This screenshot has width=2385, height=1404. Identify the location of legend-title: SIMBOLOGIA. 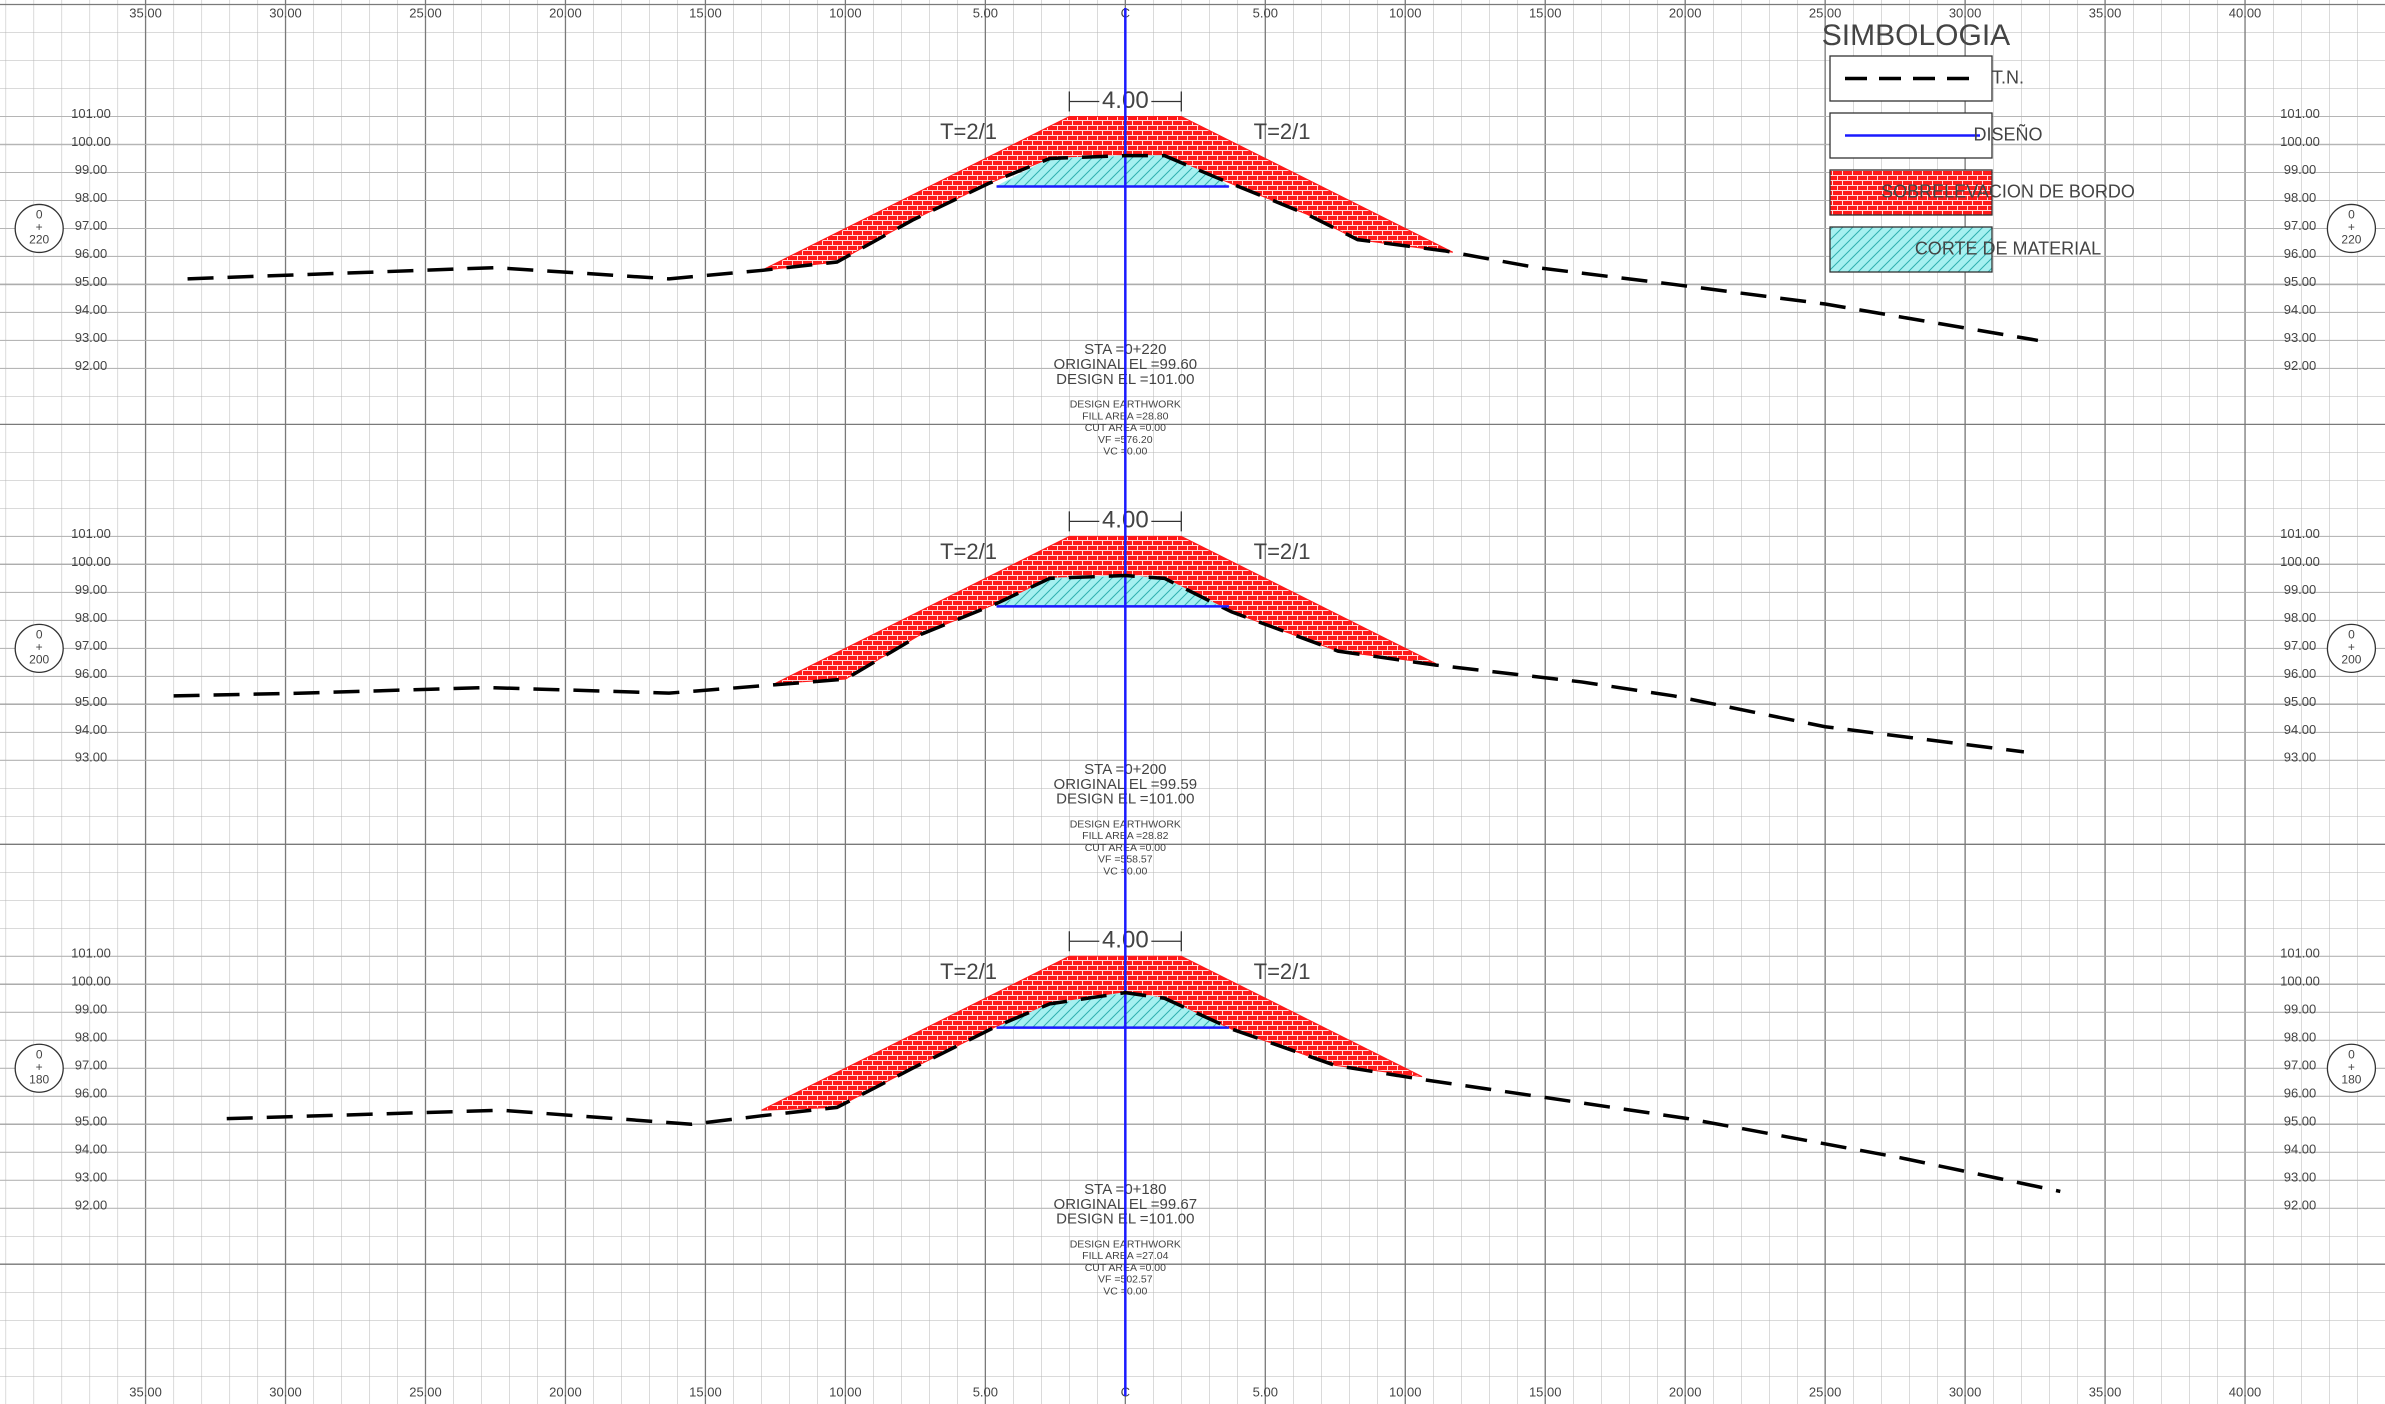
(1916, 35).